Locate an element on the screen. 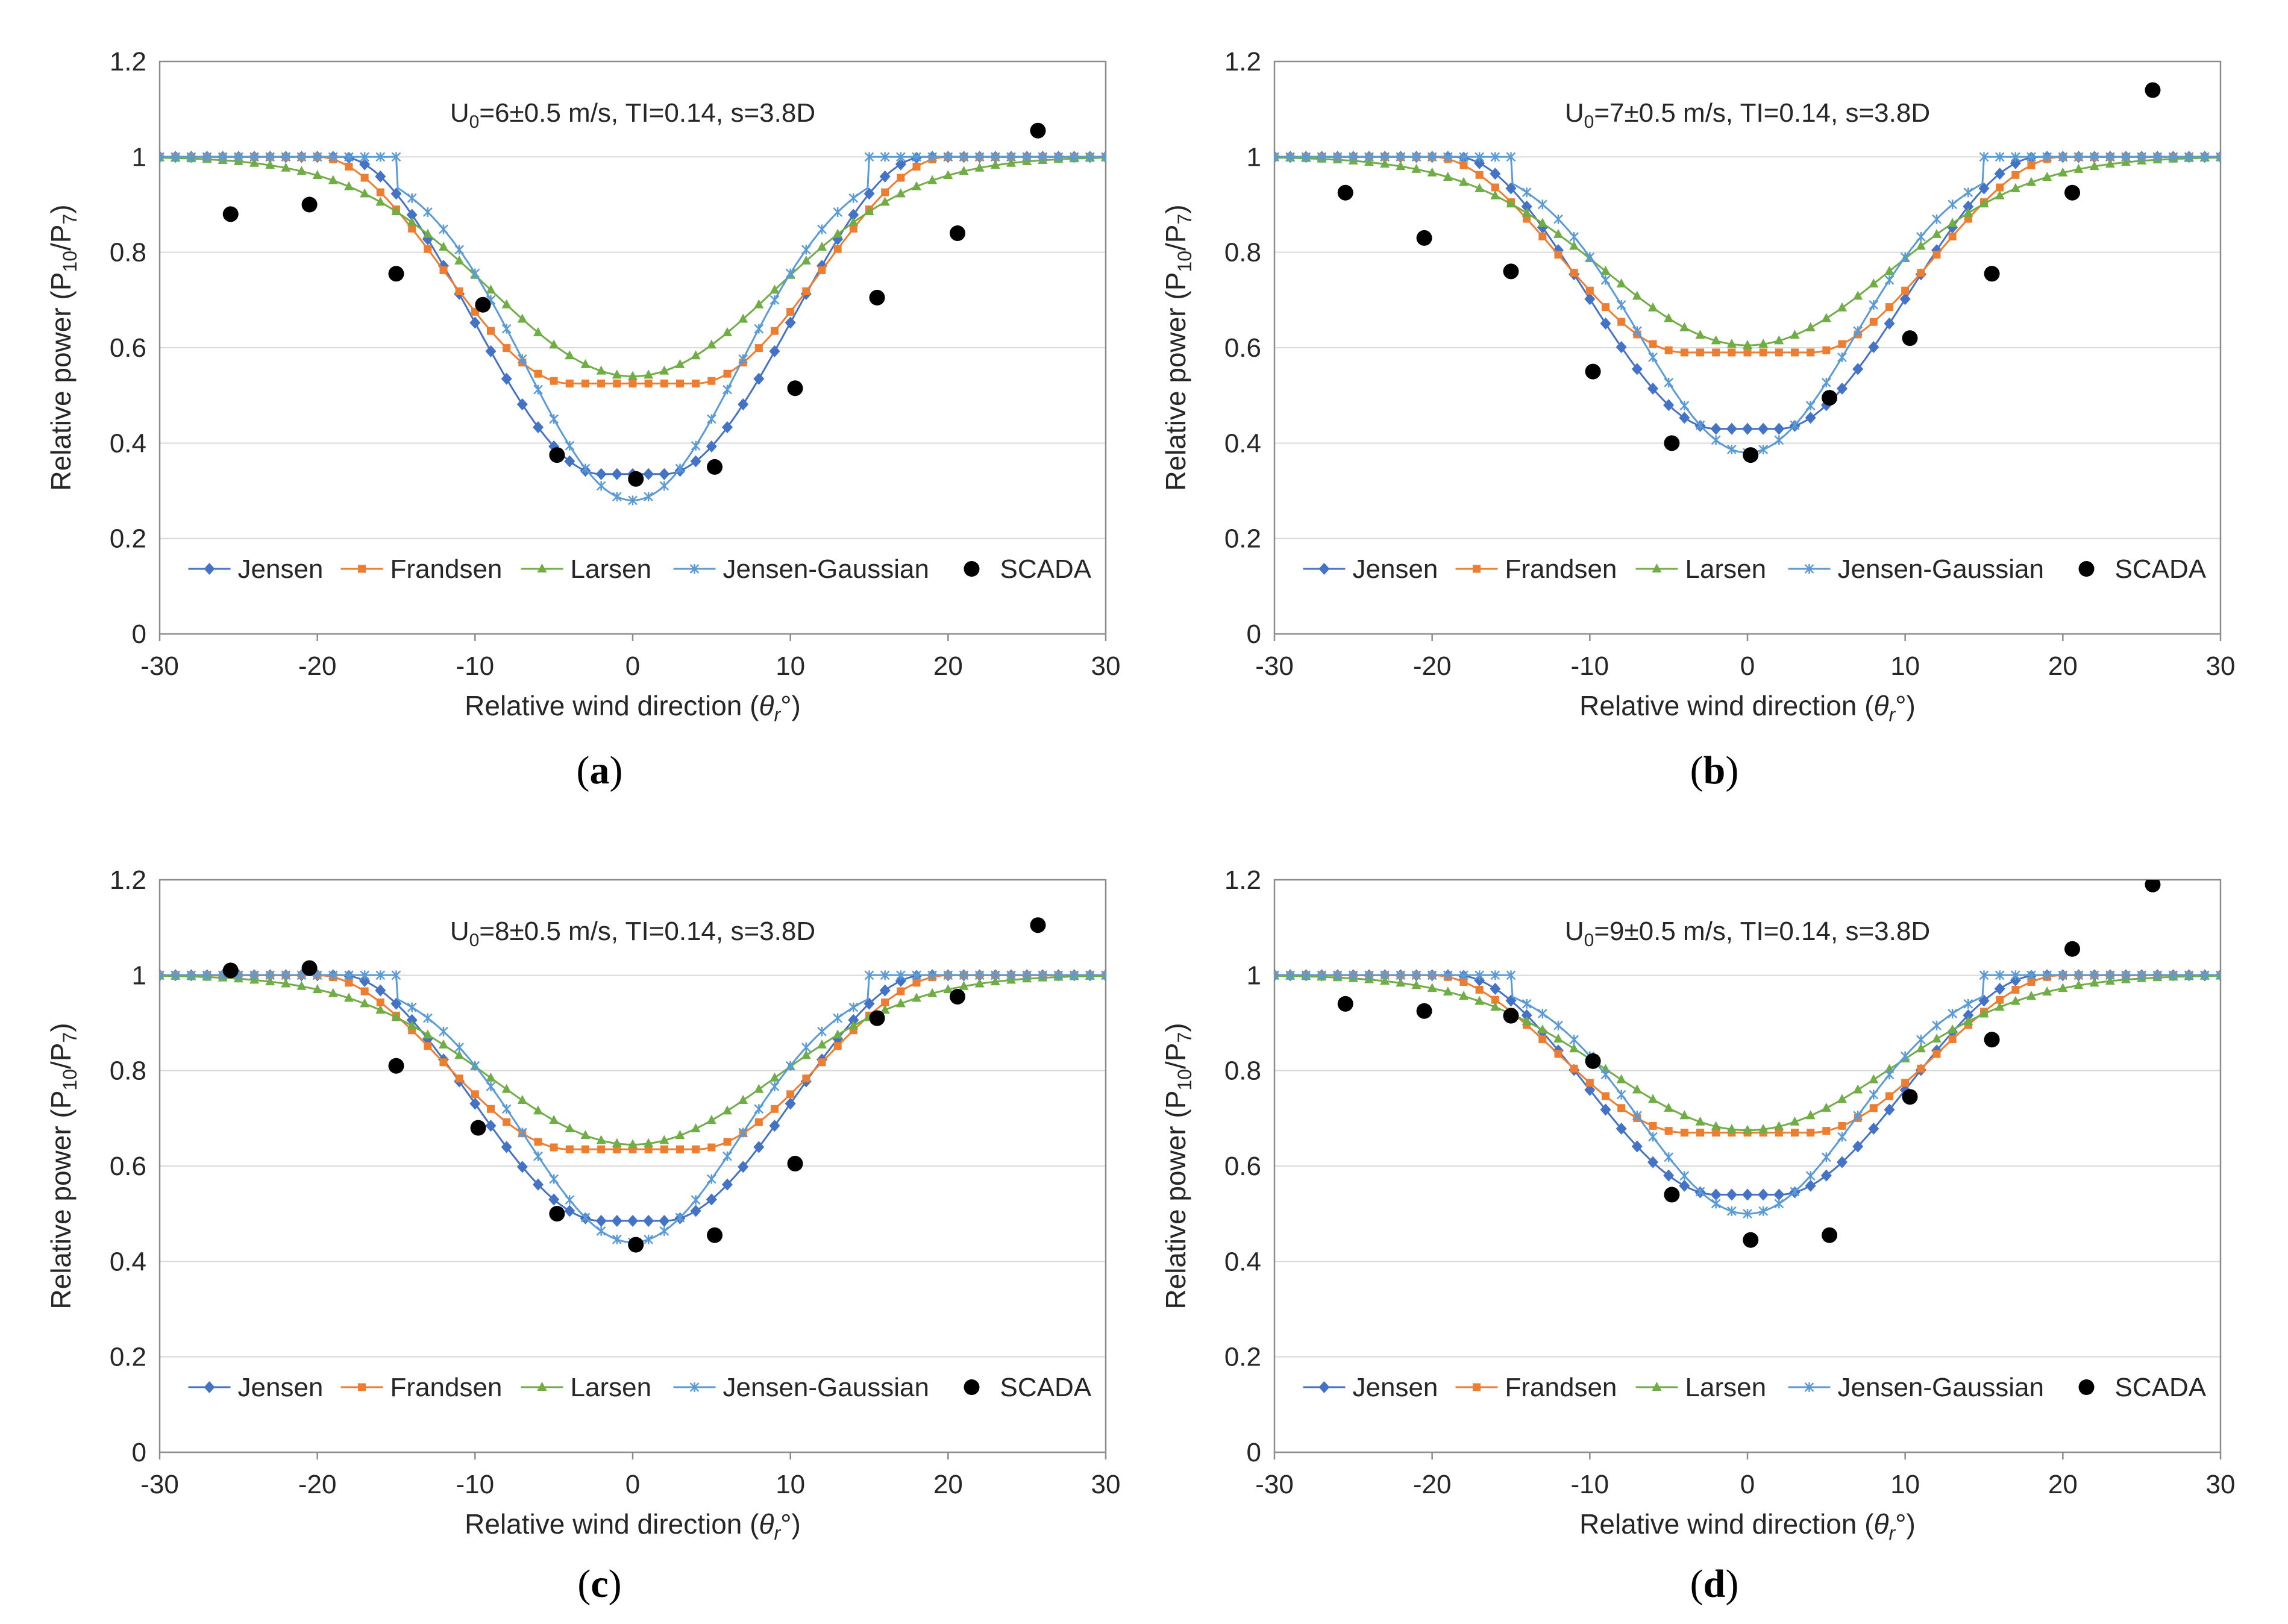 Image resolution: width=2288 pixels, height=1624 pixels. series-jensen-gaussian is located at coordinates (633, 1108).